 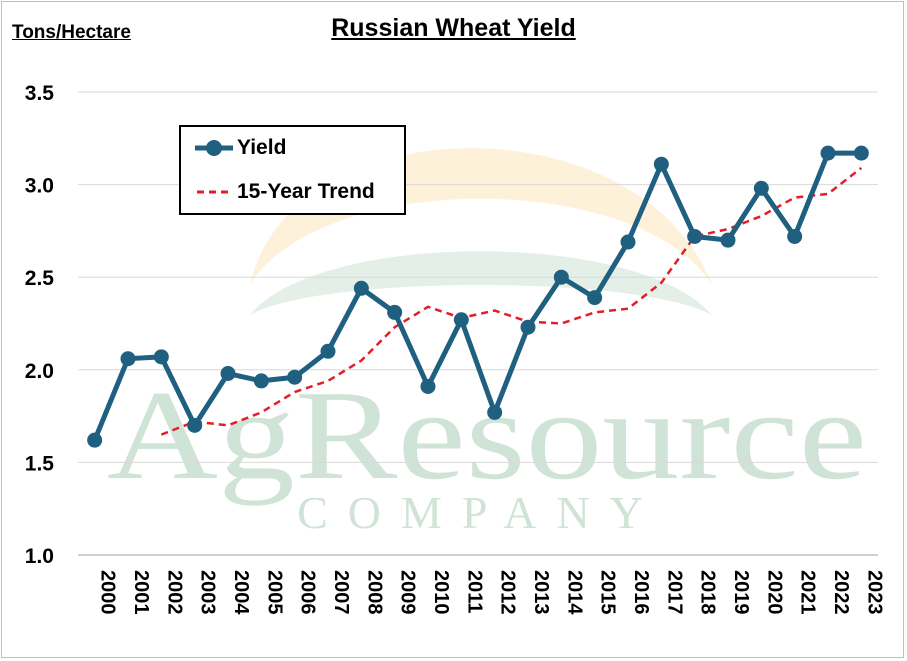 I want to click on y-tick-label: 2.5, so click(x=40, y=278).